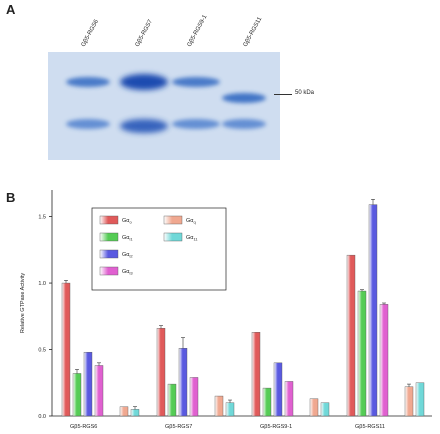 This screenshot has height=434, width=440. I want to click on chart-legend: Gαo Gαi1 Gαi2 Gαi3 Gαq Gα11, so click(159, 249).